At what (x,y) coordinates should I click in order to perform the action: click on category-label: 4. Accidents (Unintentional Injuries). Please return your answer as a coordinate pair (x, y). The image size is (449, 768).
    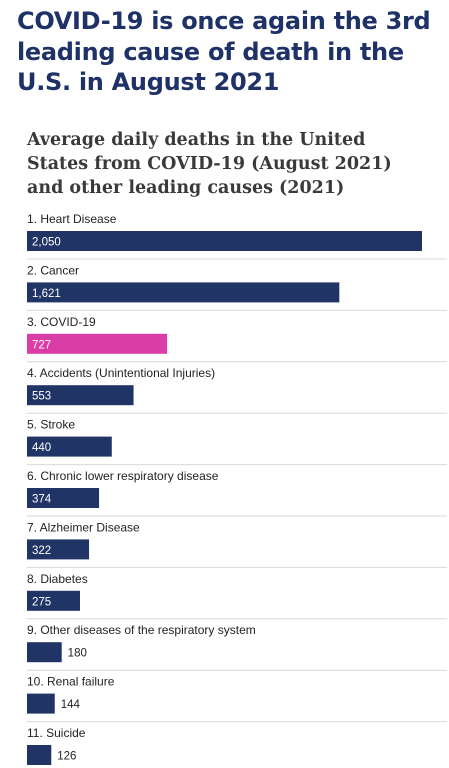
    Looking at the image, I should click on (121, 373).